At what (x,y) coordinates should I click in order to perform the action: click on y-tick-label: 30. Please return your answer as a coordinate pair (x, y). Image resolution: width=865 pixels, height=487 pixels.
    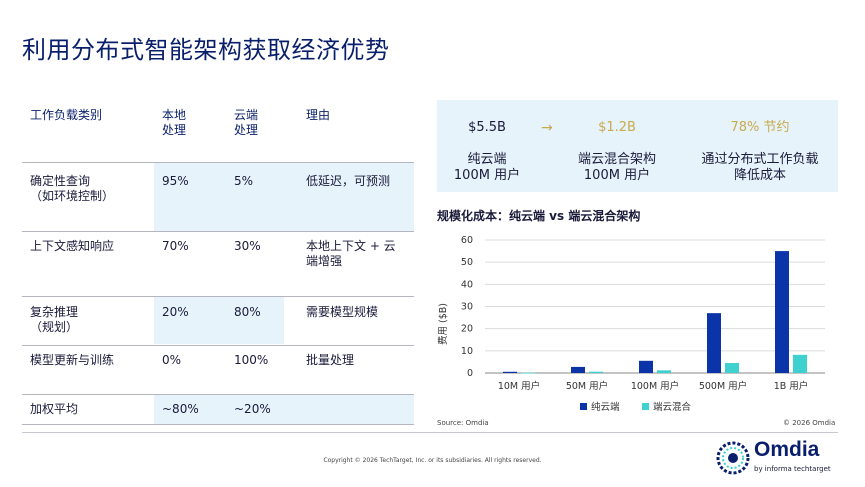
    Looking at the image, I should click on (467, 307).